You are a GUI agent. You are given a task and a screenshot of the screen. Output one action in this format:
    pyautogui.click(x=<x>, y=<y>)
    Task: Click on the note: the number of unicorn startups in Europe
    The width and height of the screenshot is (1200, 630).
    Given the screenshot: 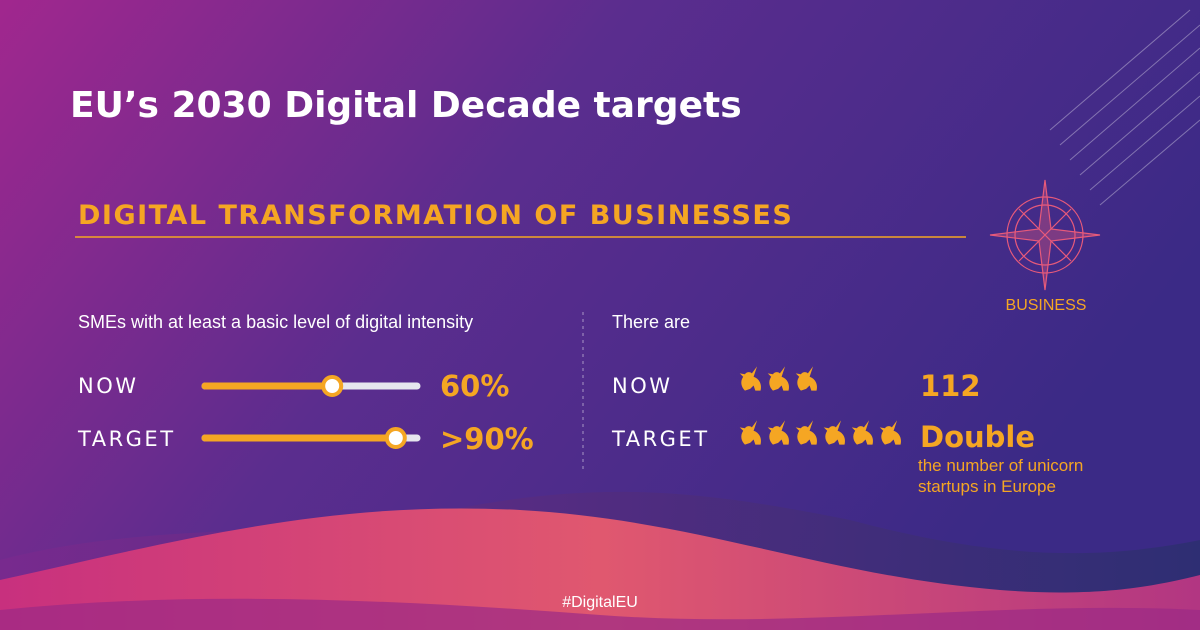 What is the action you would take?
    pyautogui.click(x=1001, y=476)
    